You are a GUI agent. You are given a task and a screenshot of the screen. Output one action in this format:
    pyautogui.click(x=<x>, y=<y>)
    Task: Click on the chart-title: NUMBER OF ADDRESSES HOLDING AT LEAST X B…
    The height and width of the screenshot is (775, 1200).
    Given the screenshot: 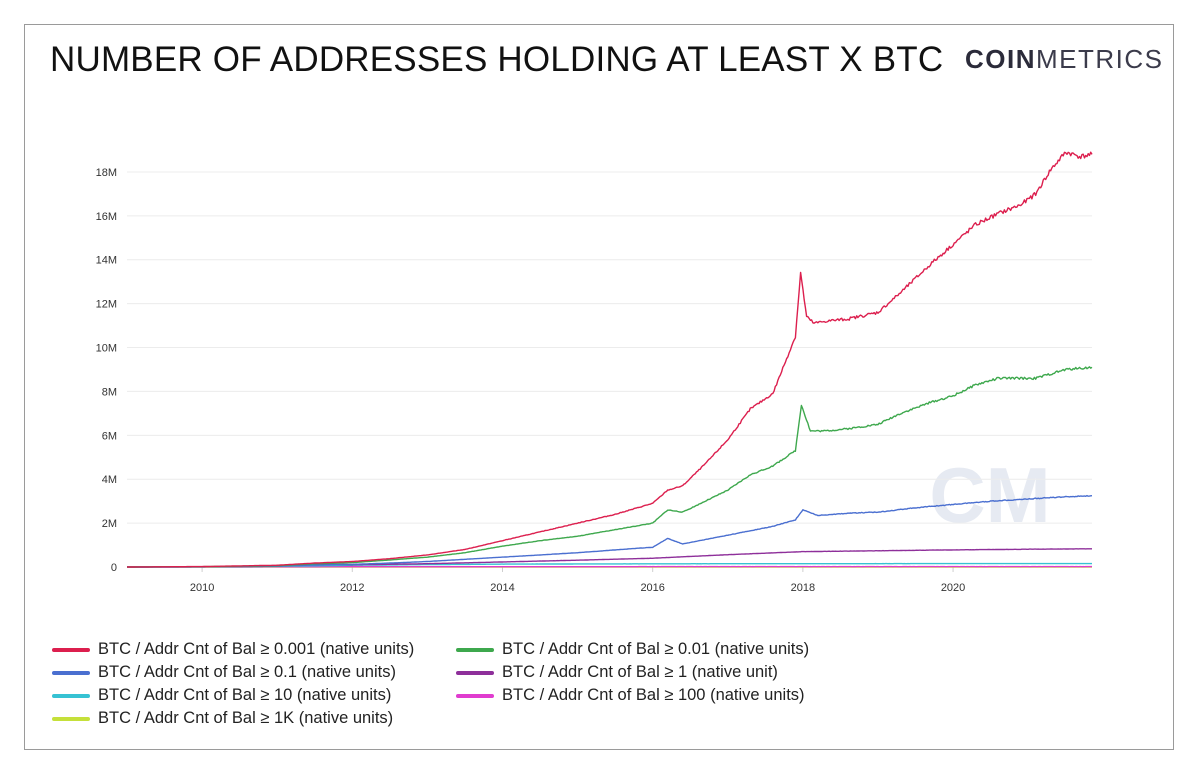 What is the action you would take?
    pyautogui.click(x=497, y=59)
    